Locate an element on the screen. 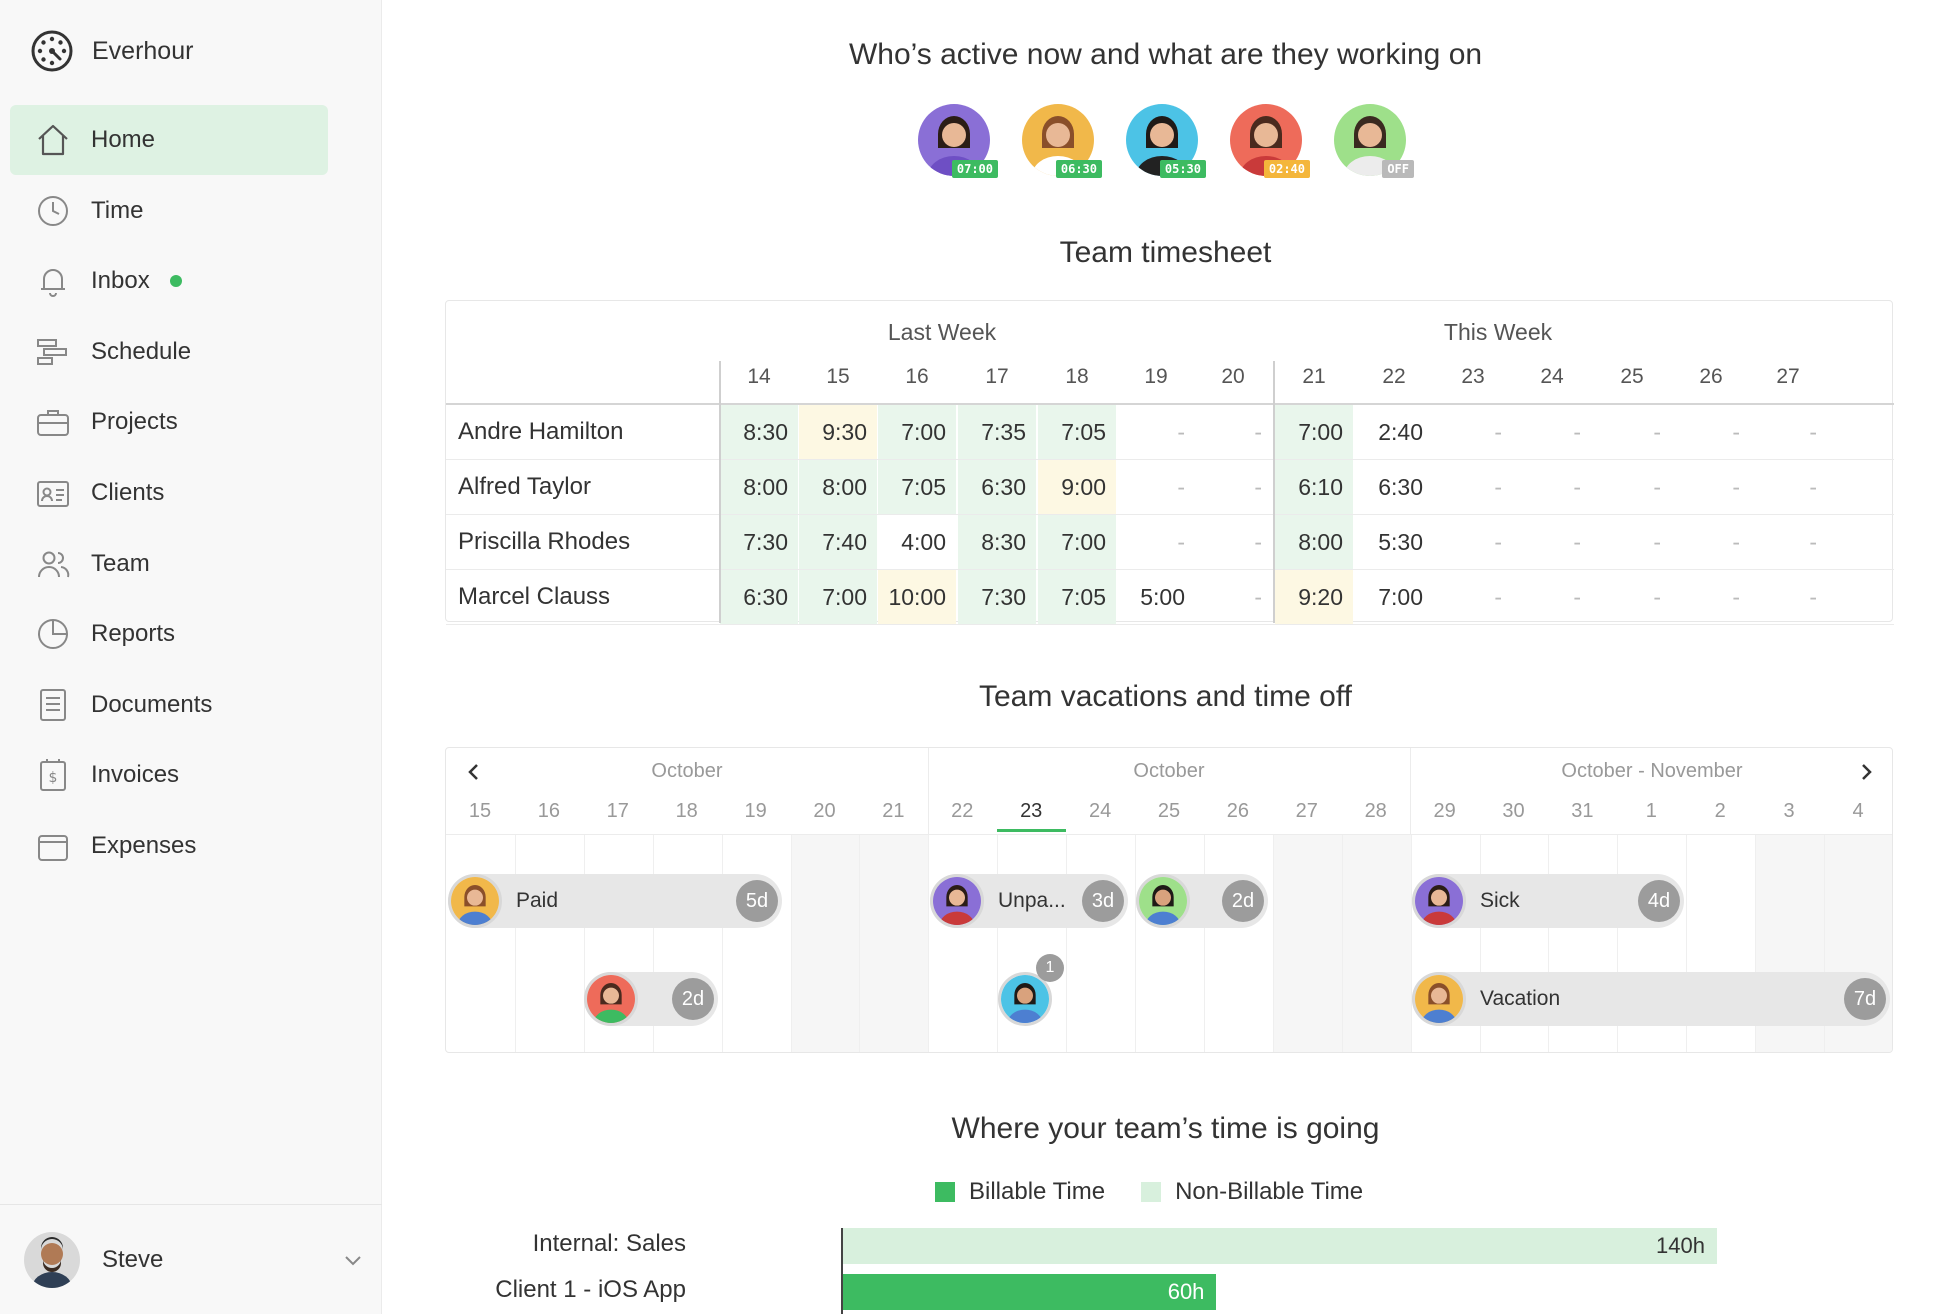 The width and height of the screenshot is (1948, 1314). sidebar-item-home: Home is located at coordinates (169, 140).